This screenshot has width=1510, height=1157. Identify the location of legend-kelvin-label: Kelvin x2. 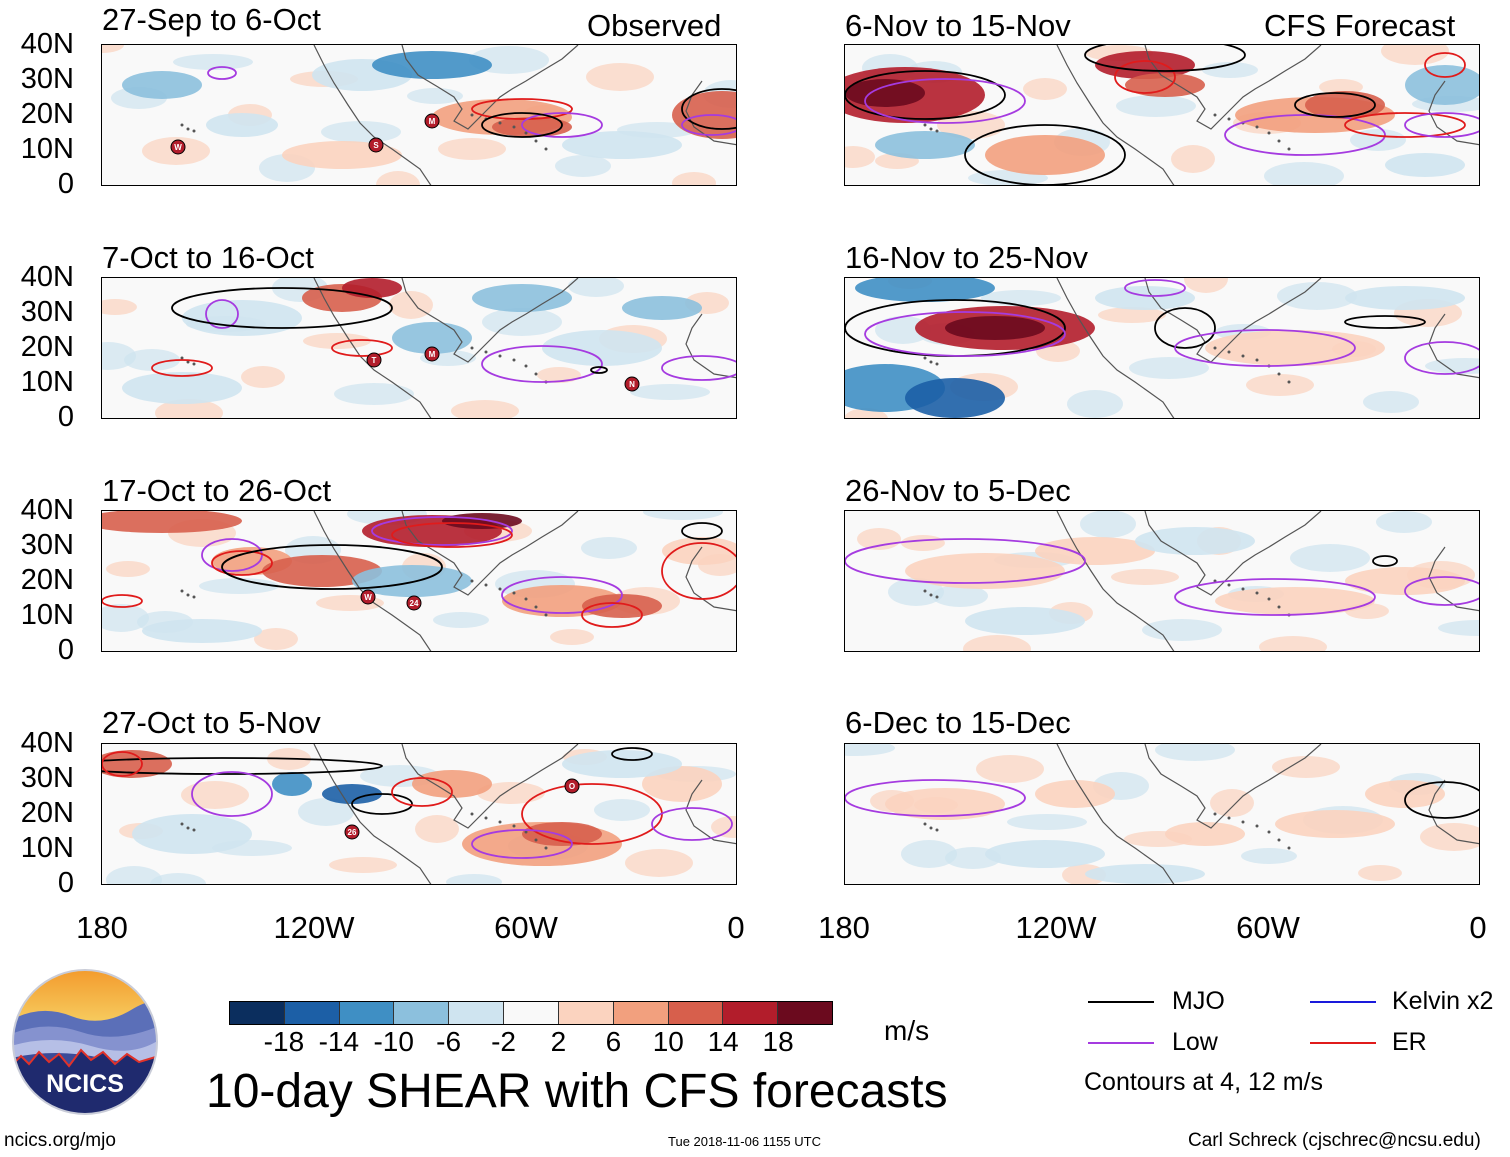
(1443, 1001).